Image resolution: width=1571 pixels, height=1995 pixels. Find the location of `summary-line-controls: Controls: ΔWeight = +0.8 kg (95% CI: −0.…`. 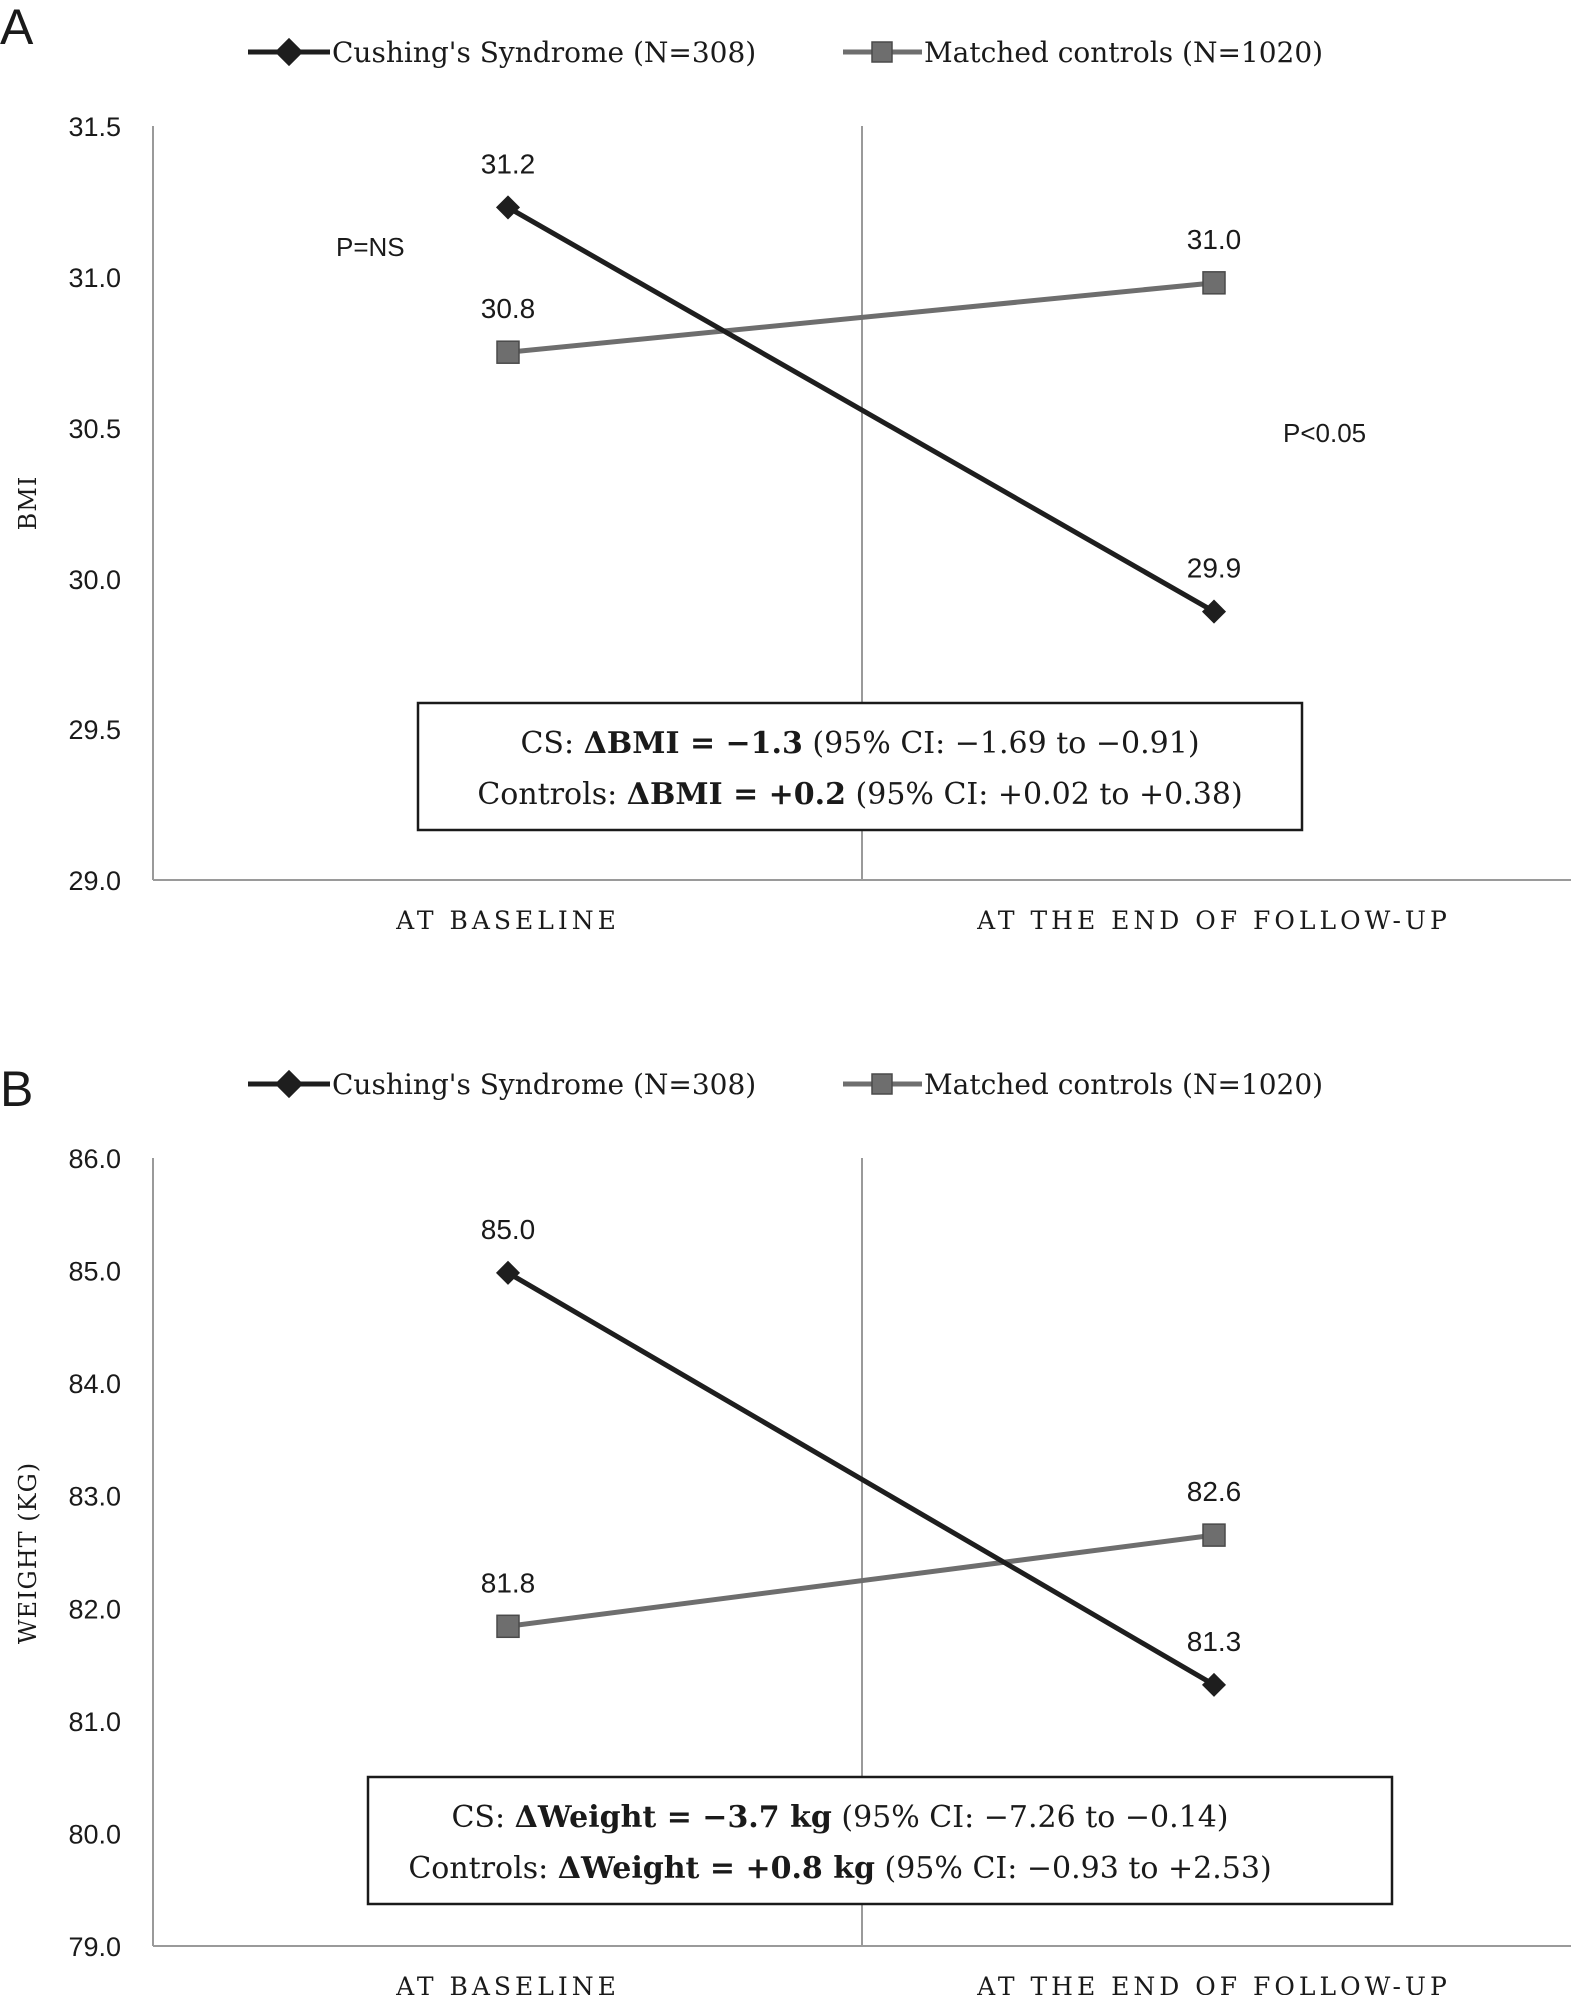

summary-line-controls: Controls: ΔWeight = +0.8 kg (95% CI: −0.… is located at coordinates (839, 1868).